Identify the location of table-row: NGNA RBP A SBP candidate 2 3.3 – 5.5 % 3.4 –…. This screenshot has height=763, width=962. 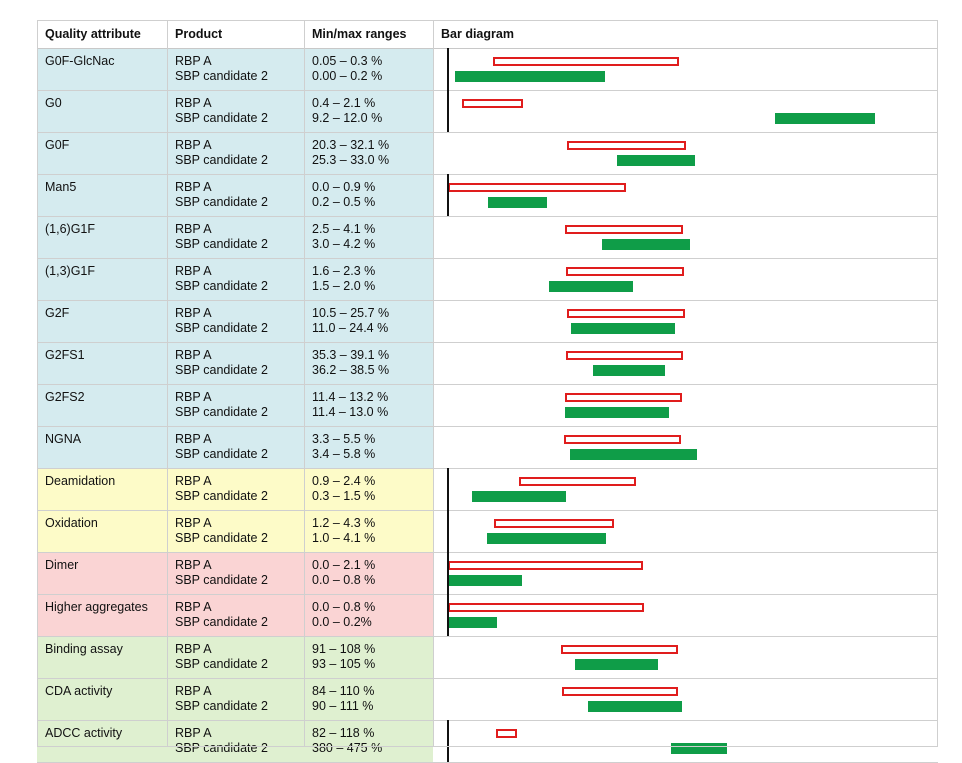
(487, 448).